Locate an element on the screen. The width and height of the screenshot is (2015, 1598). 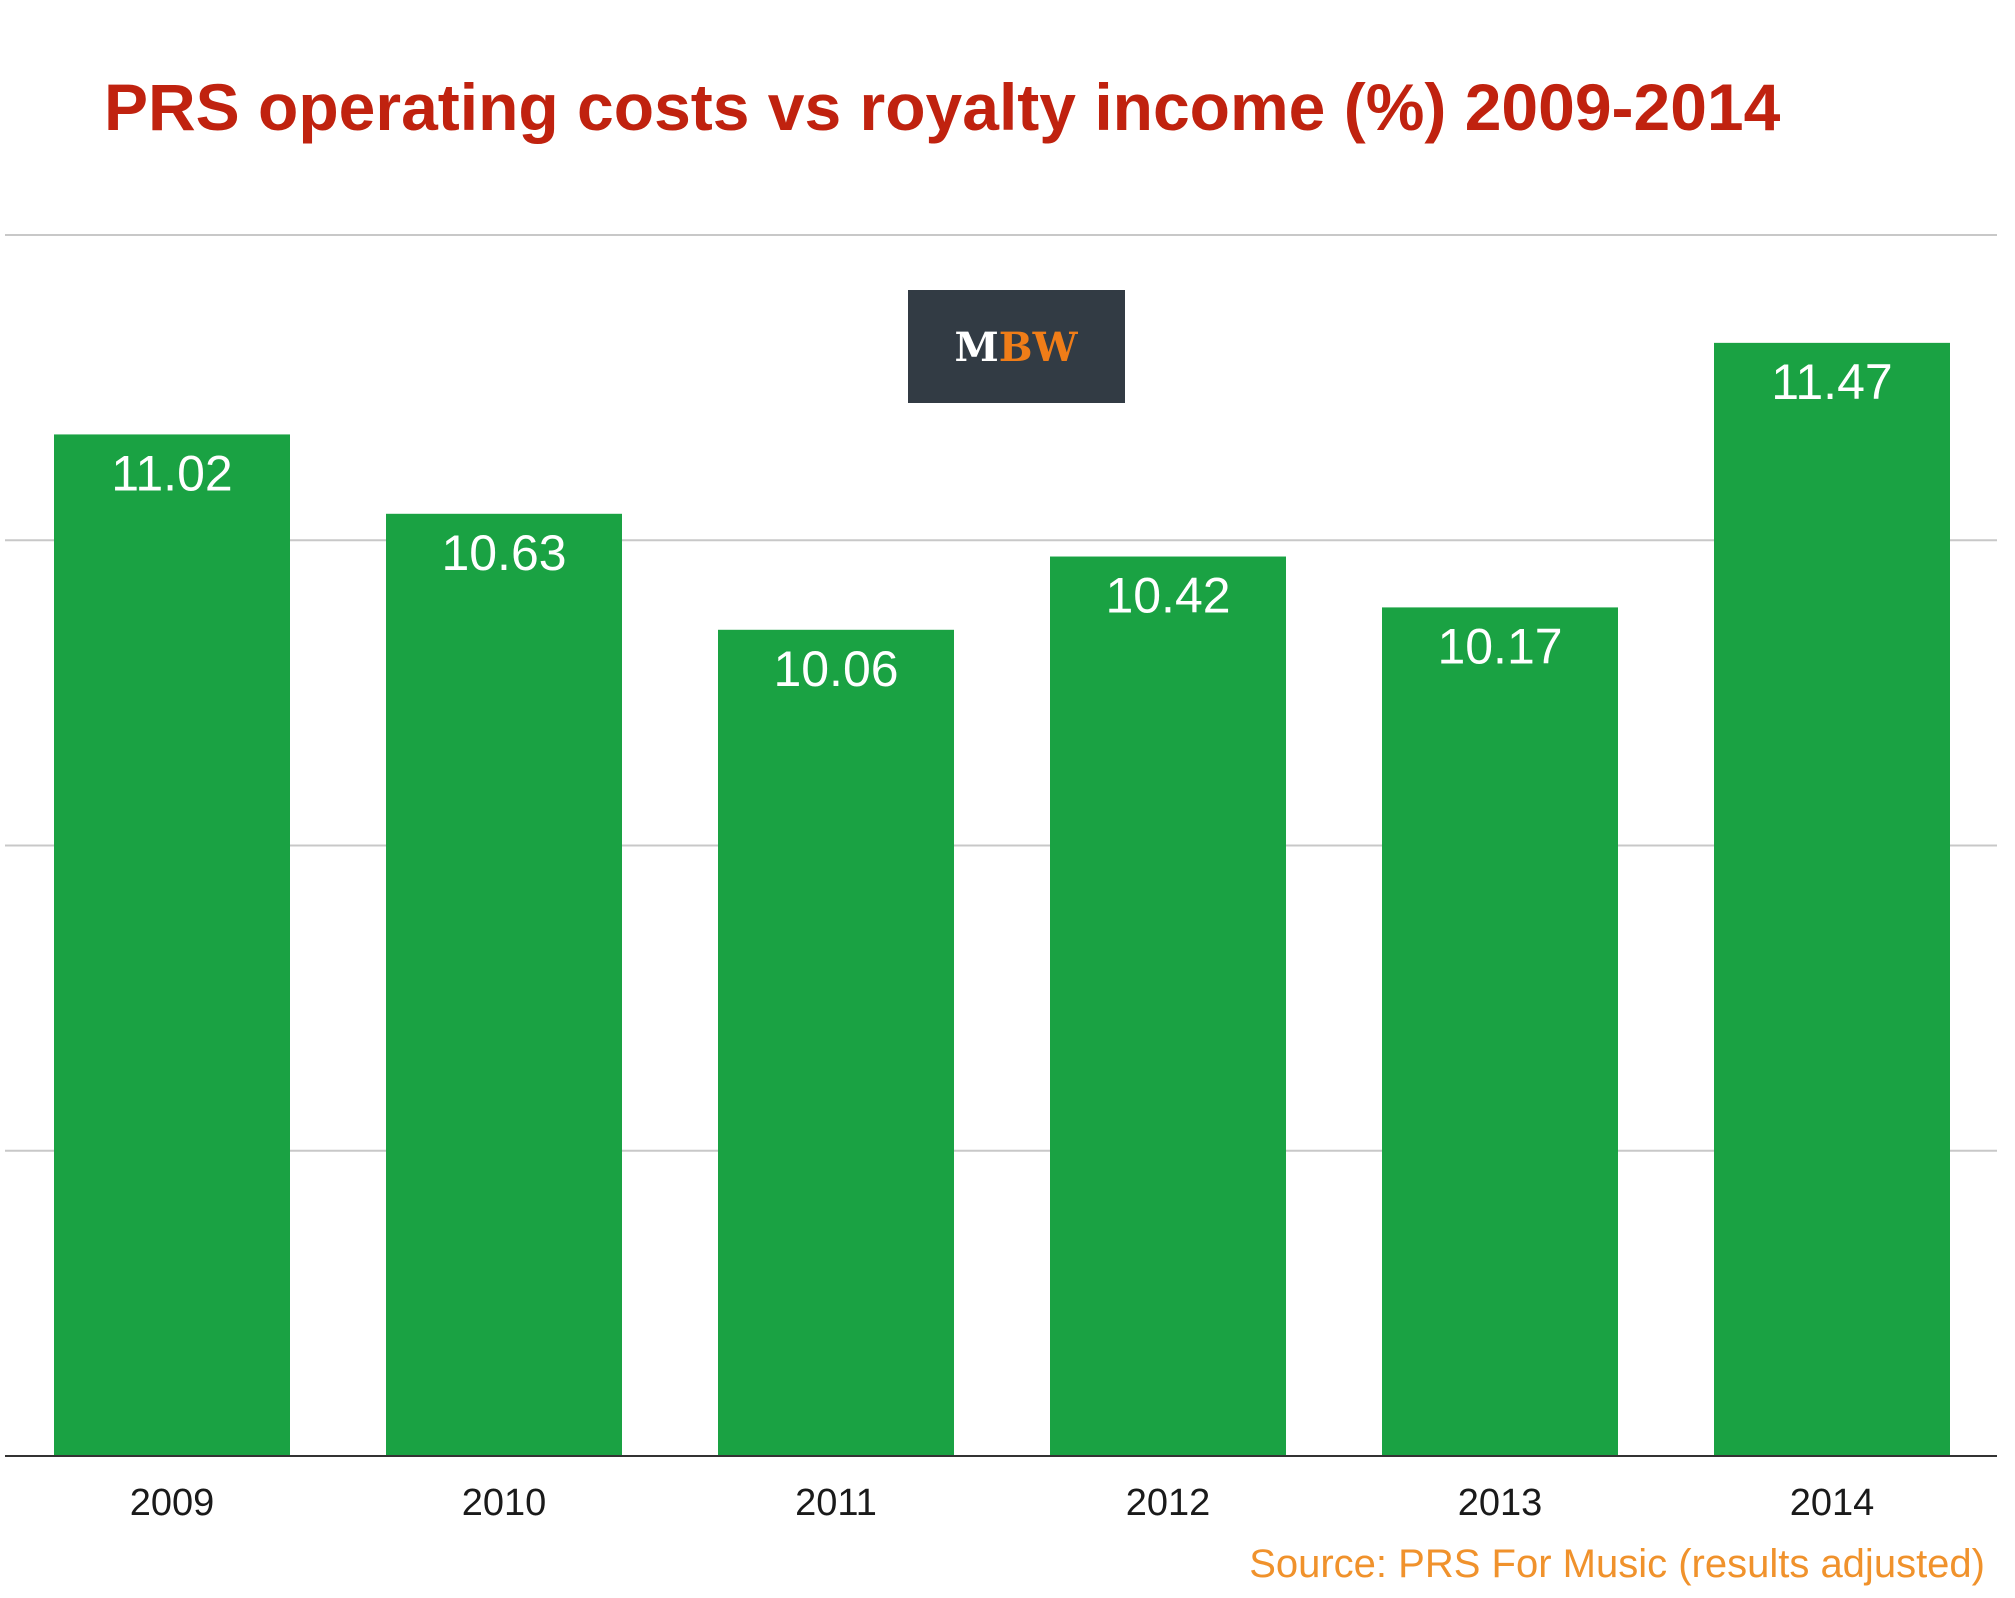
bar-2009 is located at coordinates (172, 945).